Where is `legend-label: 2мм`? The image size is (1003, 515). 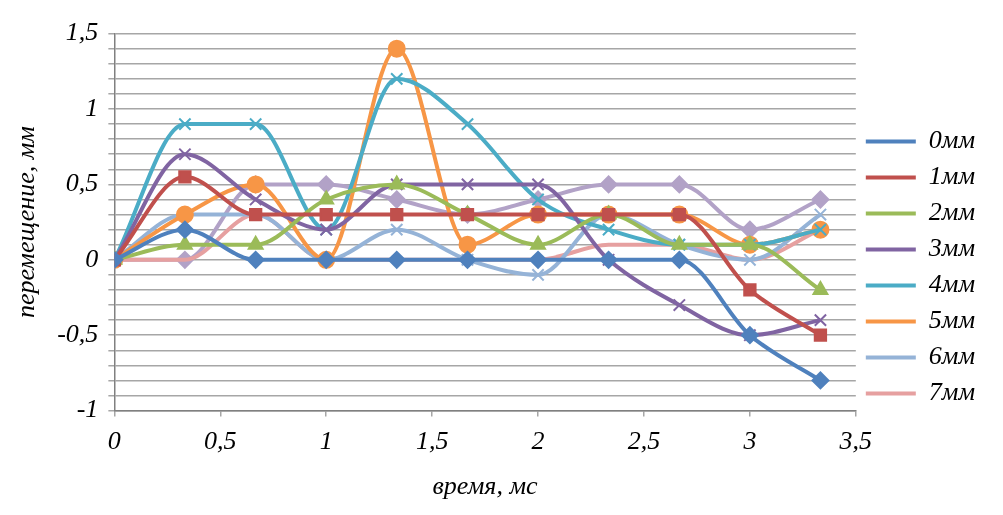
legend-label: 2мм is located at coordinates (951, 212).